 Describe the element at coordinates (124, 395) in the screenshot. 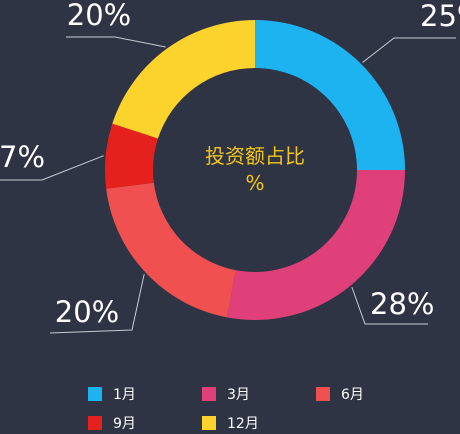

I see `legend-label: 1月` at that location.